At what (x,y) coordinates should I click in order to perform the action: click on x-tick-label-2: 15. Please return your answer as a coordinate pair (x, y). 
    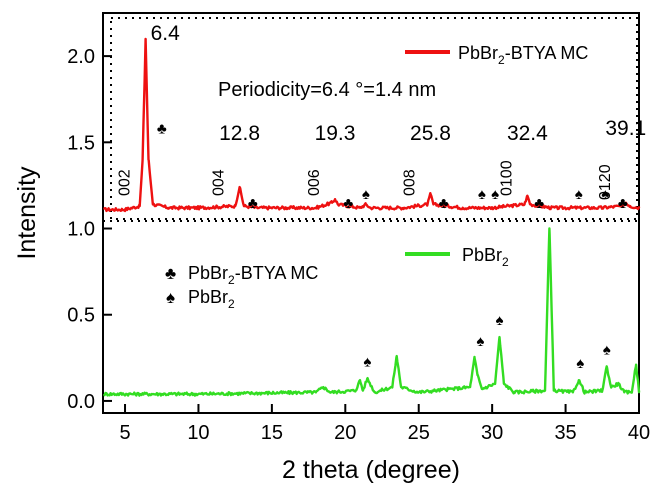
    Looking at the image, I should click on (272, 433).